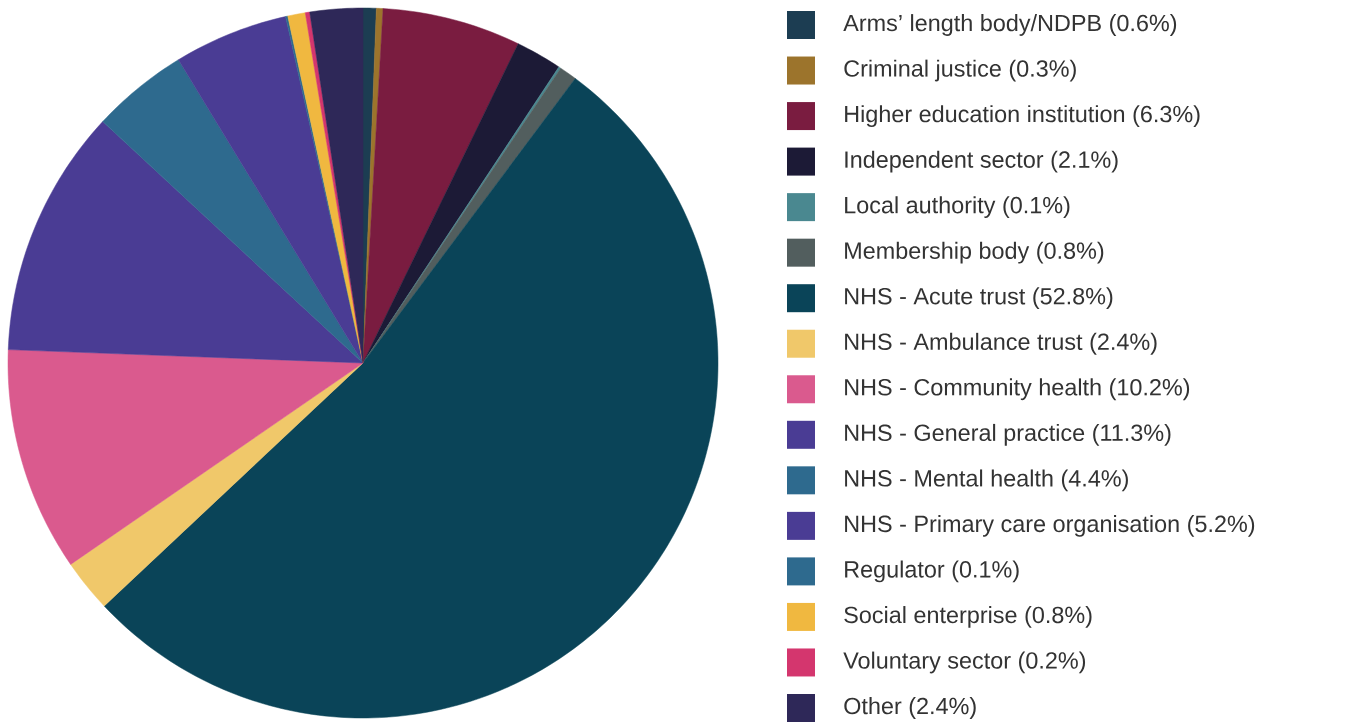 The image size is (1351, 725). What do you see at coordinates (1050, 525) in the screenshot?
I see `legend-label: NHS - Primary care organisation (5.2%)` at bounding box center [1050, 525].